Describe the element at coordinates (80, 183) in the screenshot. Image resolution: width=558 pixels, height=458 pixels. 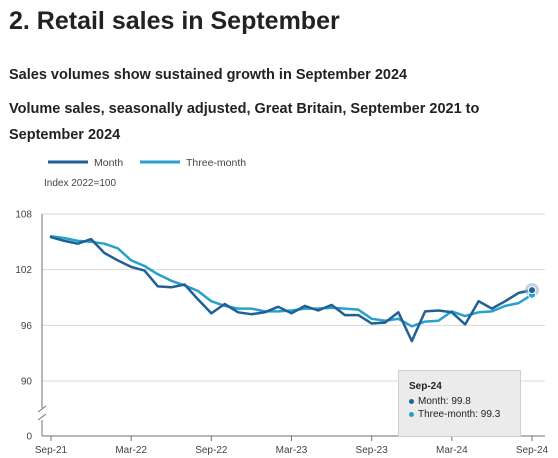
I see `y-axis-label: Index 2022=100` at that location.